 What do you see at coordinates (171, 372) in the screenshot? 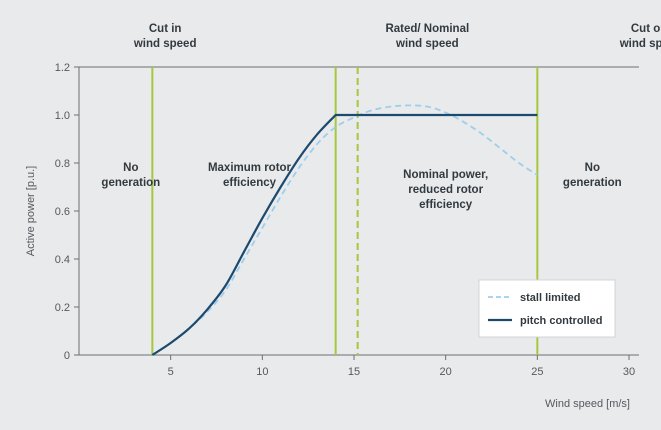
I see `x-tick-label: 5` at bounding box center [171, 372].